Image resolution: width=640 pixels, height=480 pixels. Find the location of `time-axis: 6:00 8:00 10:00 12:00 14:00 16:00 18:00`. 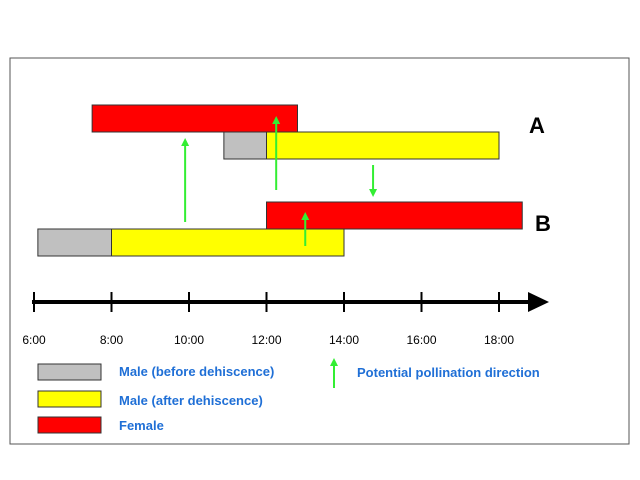

time-axis: 6:00 8:00 10:00 12:00 14:00 16:00 18:00 is located at coordinates (285, 319).